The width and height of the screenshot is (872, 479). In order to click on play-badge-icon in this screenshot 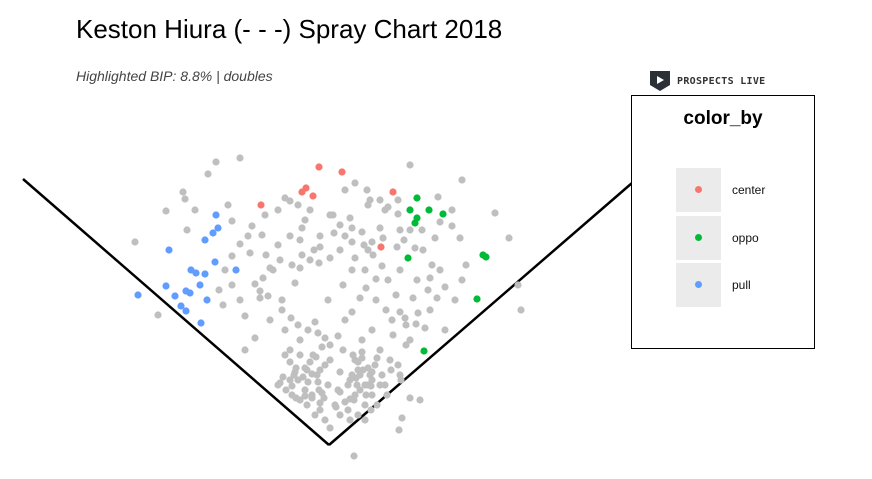, I will do `click(660, 81)`.